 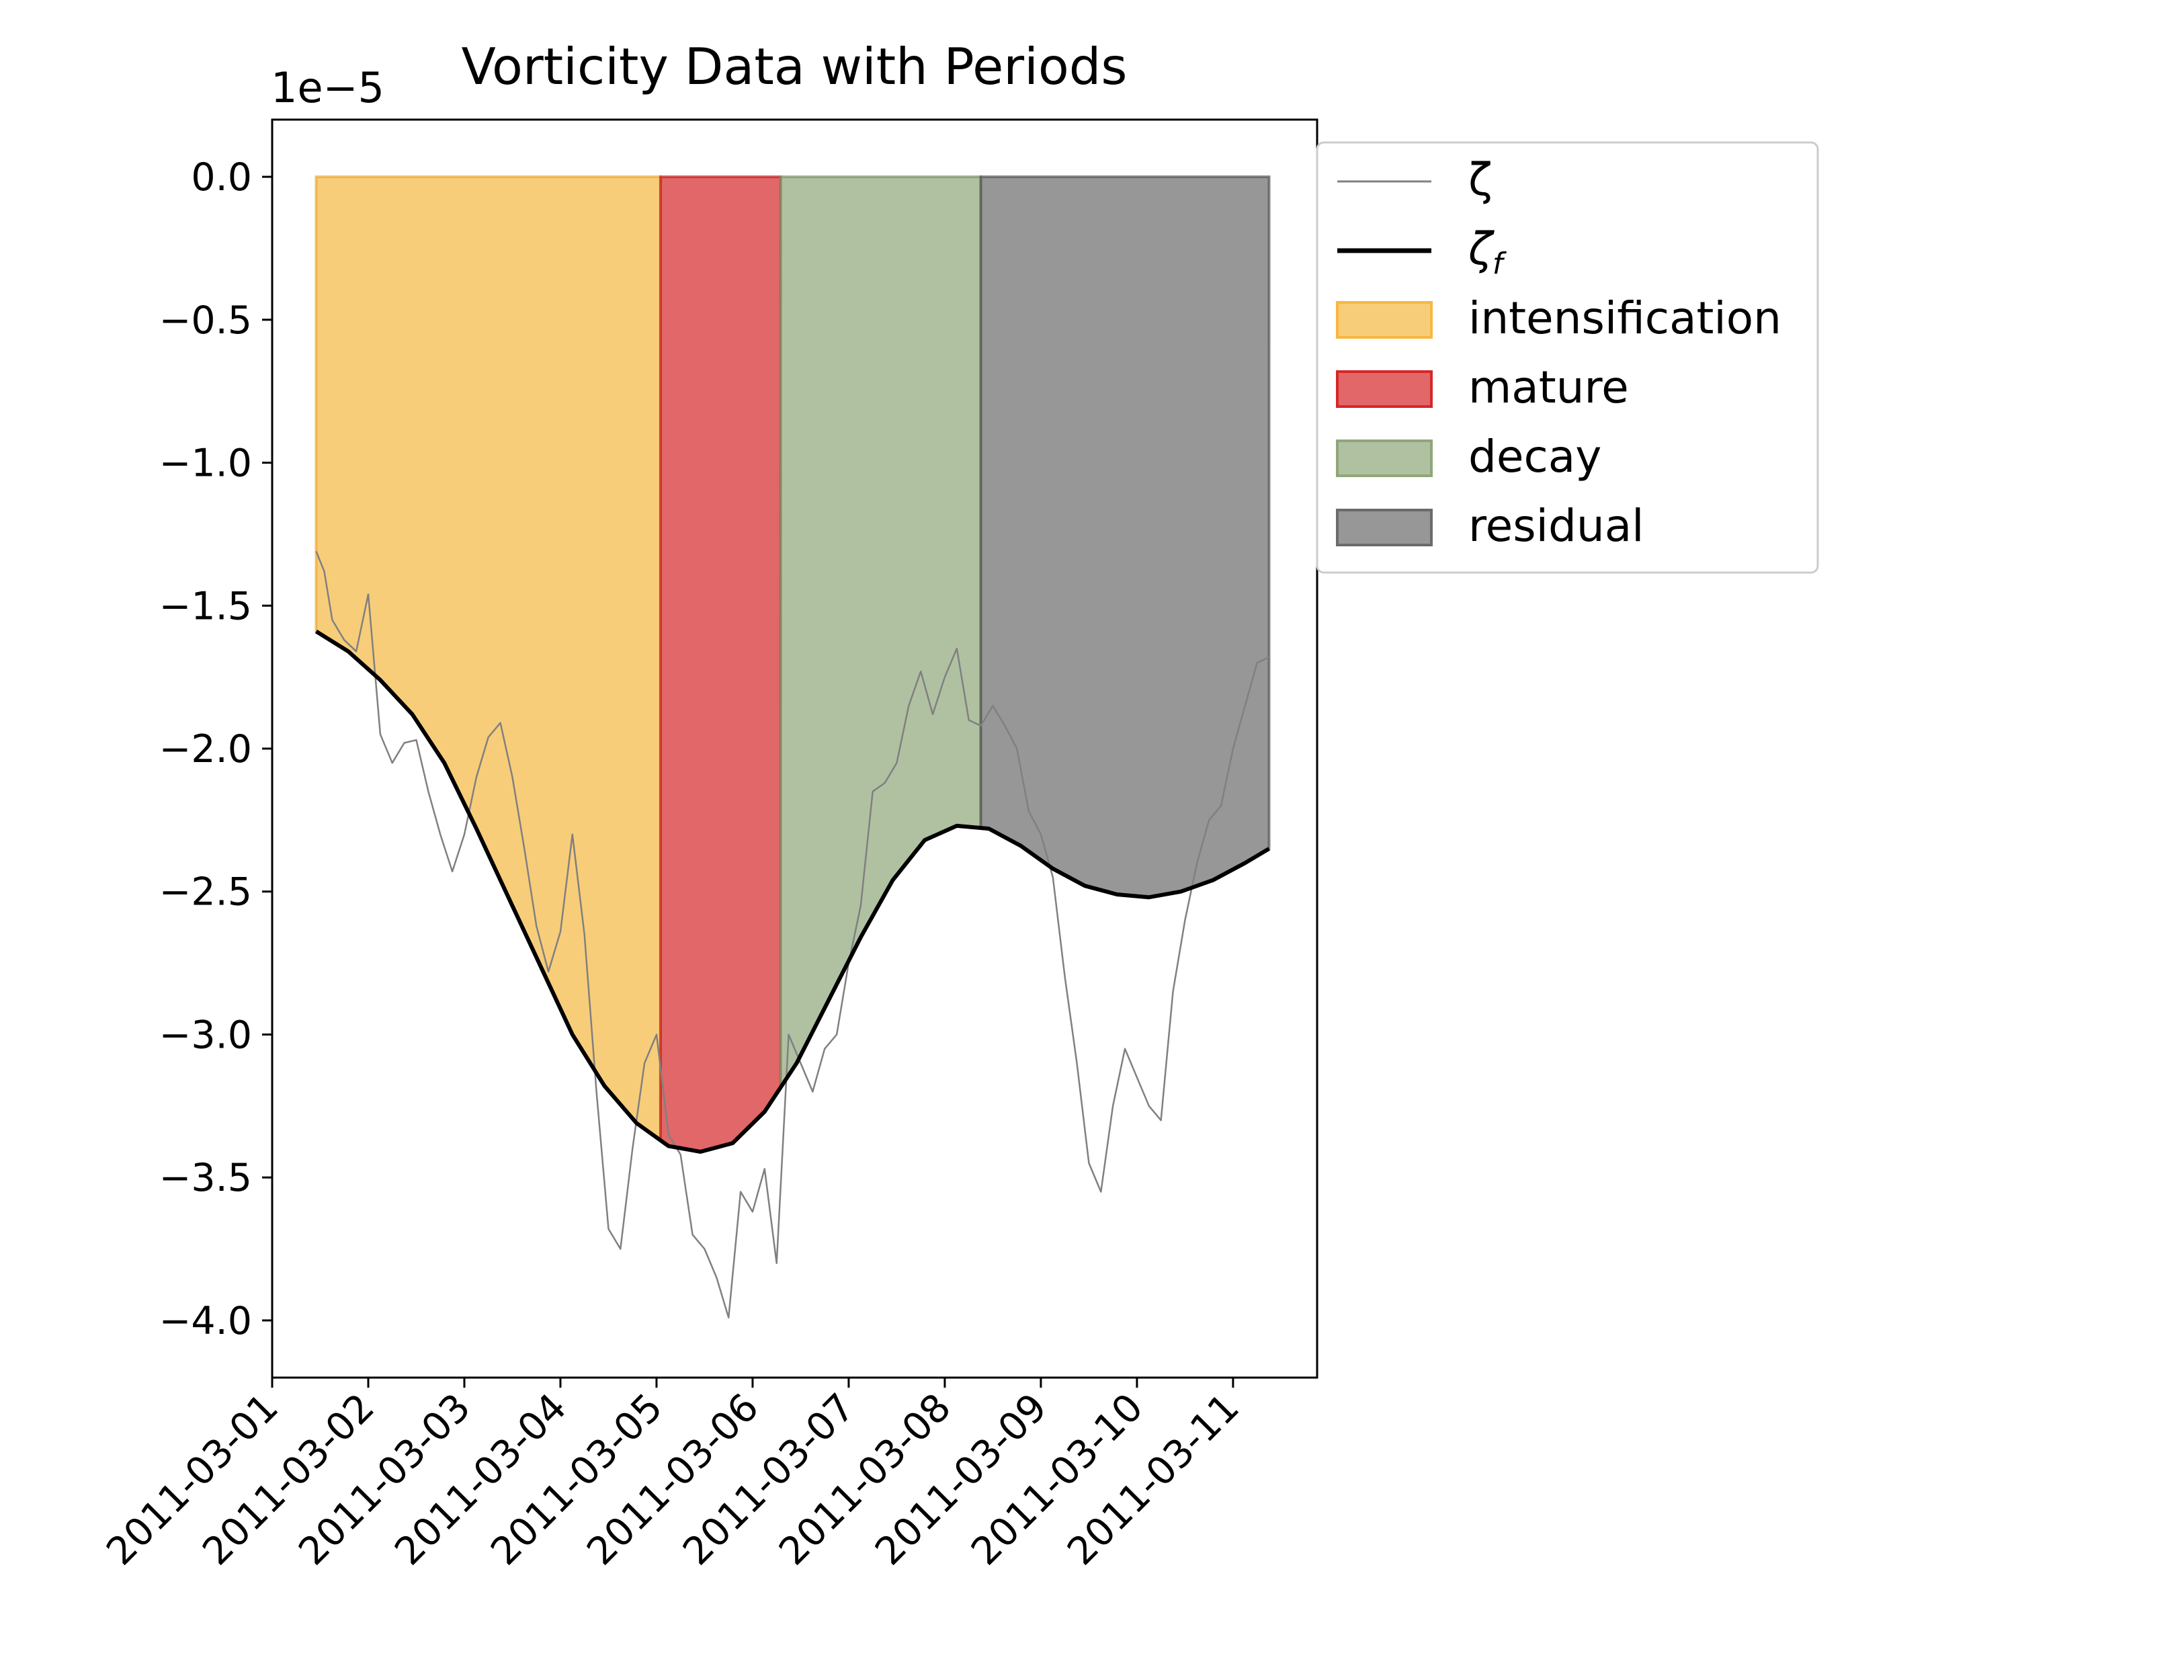 I want to click on chart-title: Vorticity Data with Periods, so click(x=795, y=67).